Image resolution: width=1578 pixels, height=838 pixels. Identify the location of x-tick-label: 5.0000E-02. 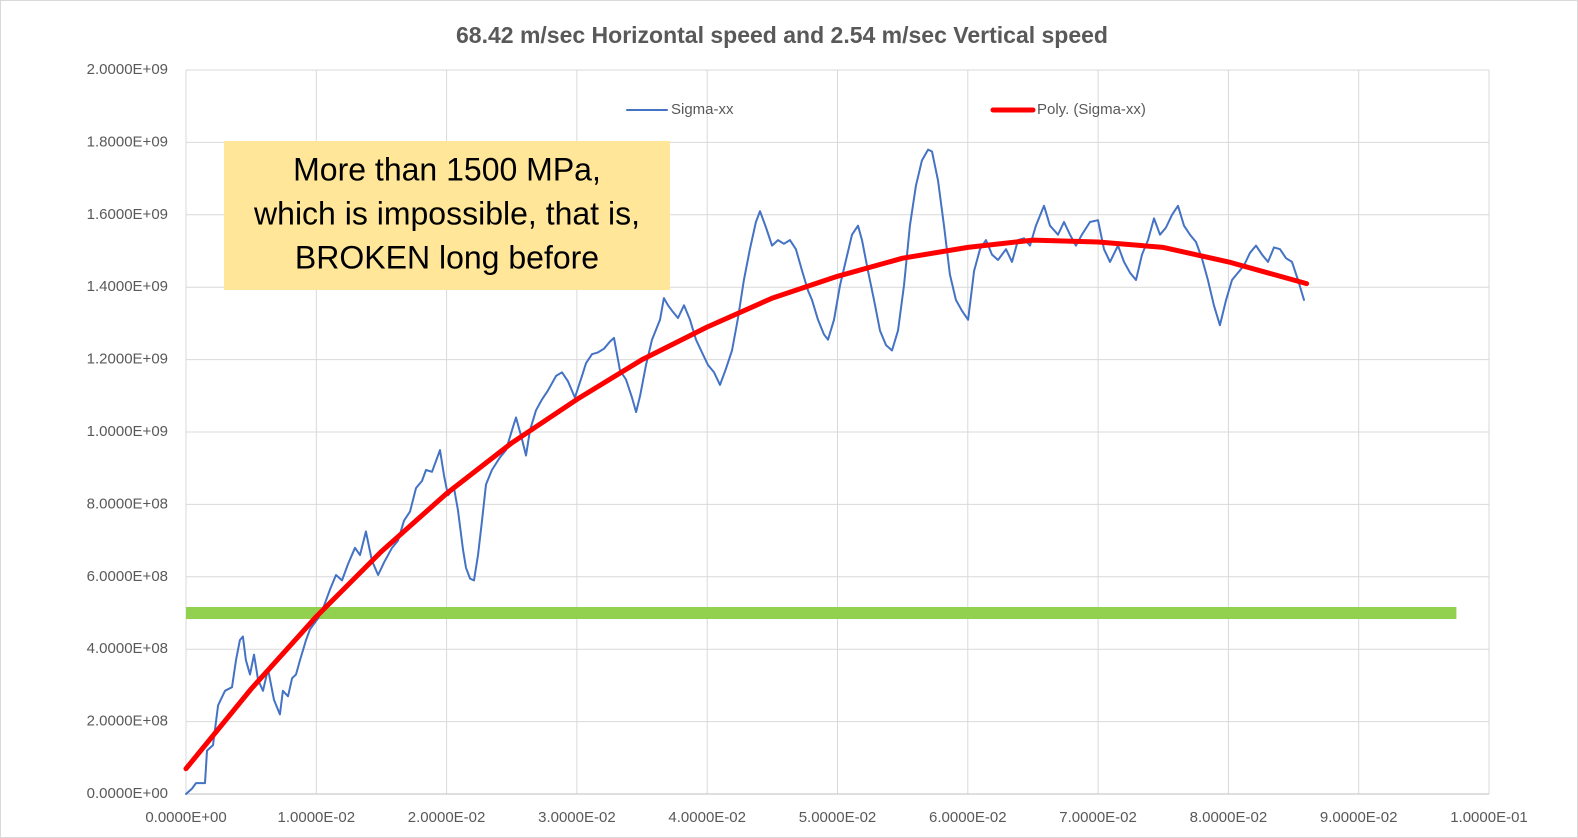
(838, 817).